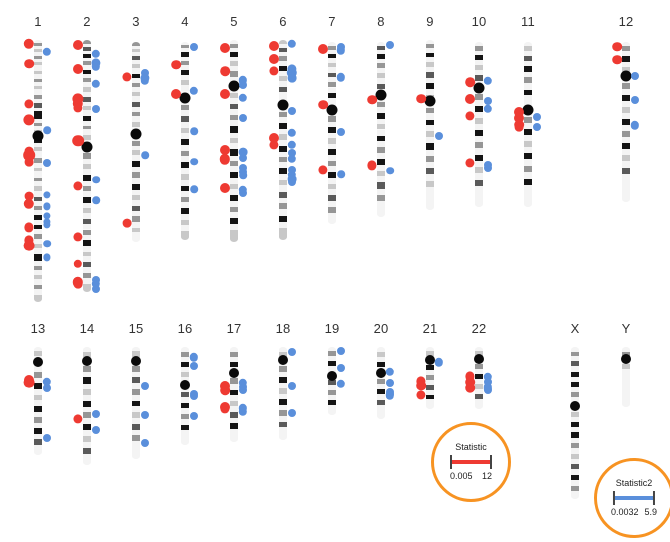 The image size is (670, 542). I want to click on legend-bubble-statistic2: Statistic2 0.0032 5.9, so click(632, 498).